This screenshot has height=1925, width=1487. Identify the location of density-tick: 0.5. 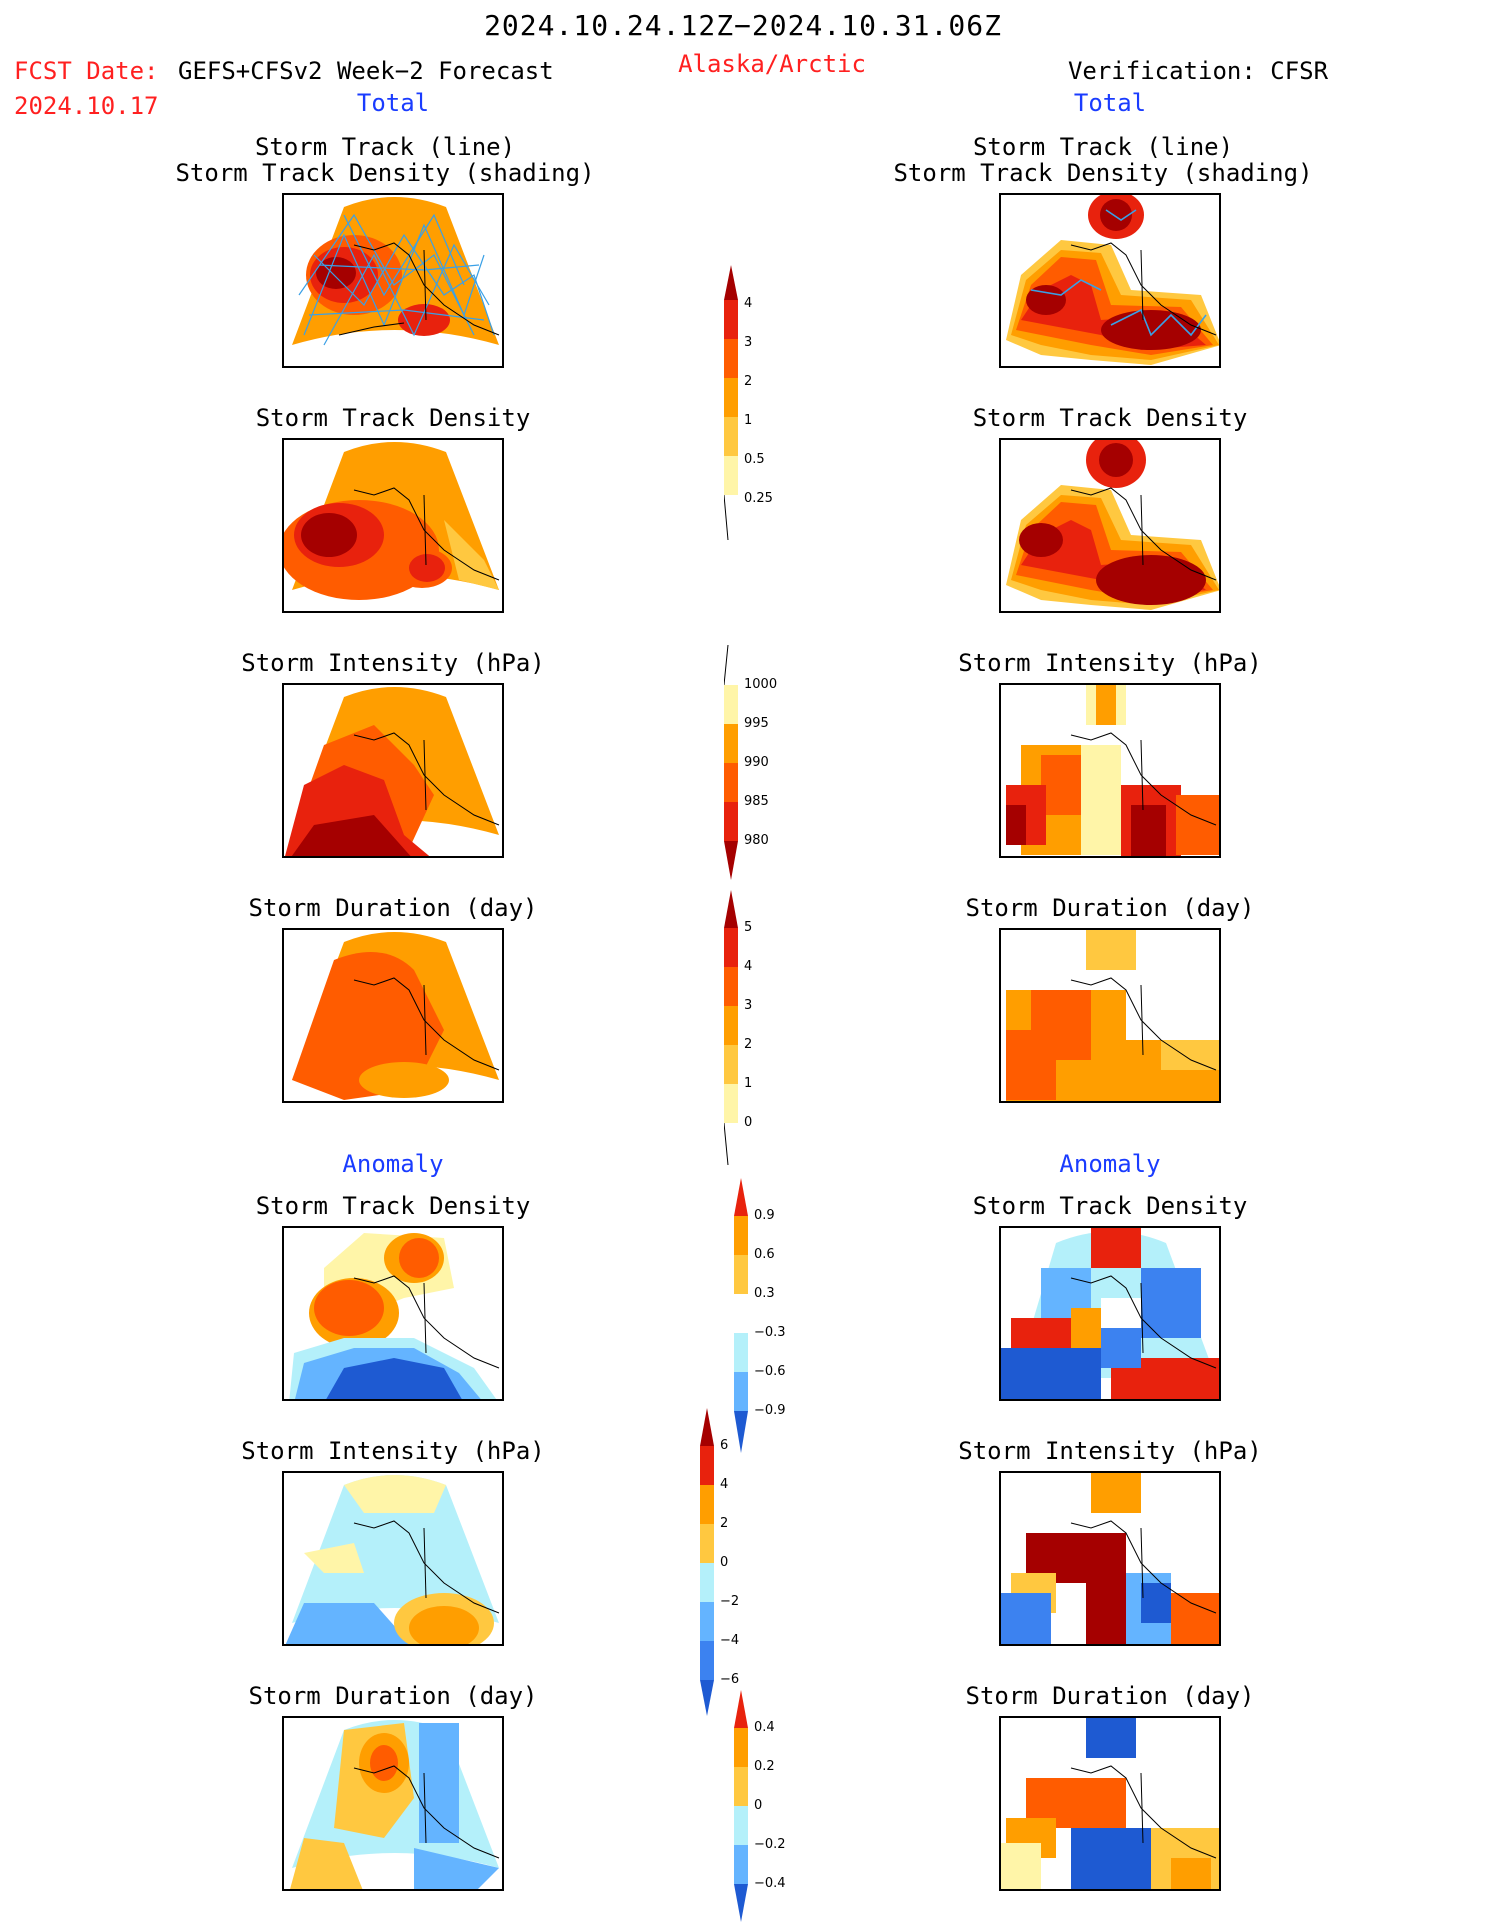
(754, 459).